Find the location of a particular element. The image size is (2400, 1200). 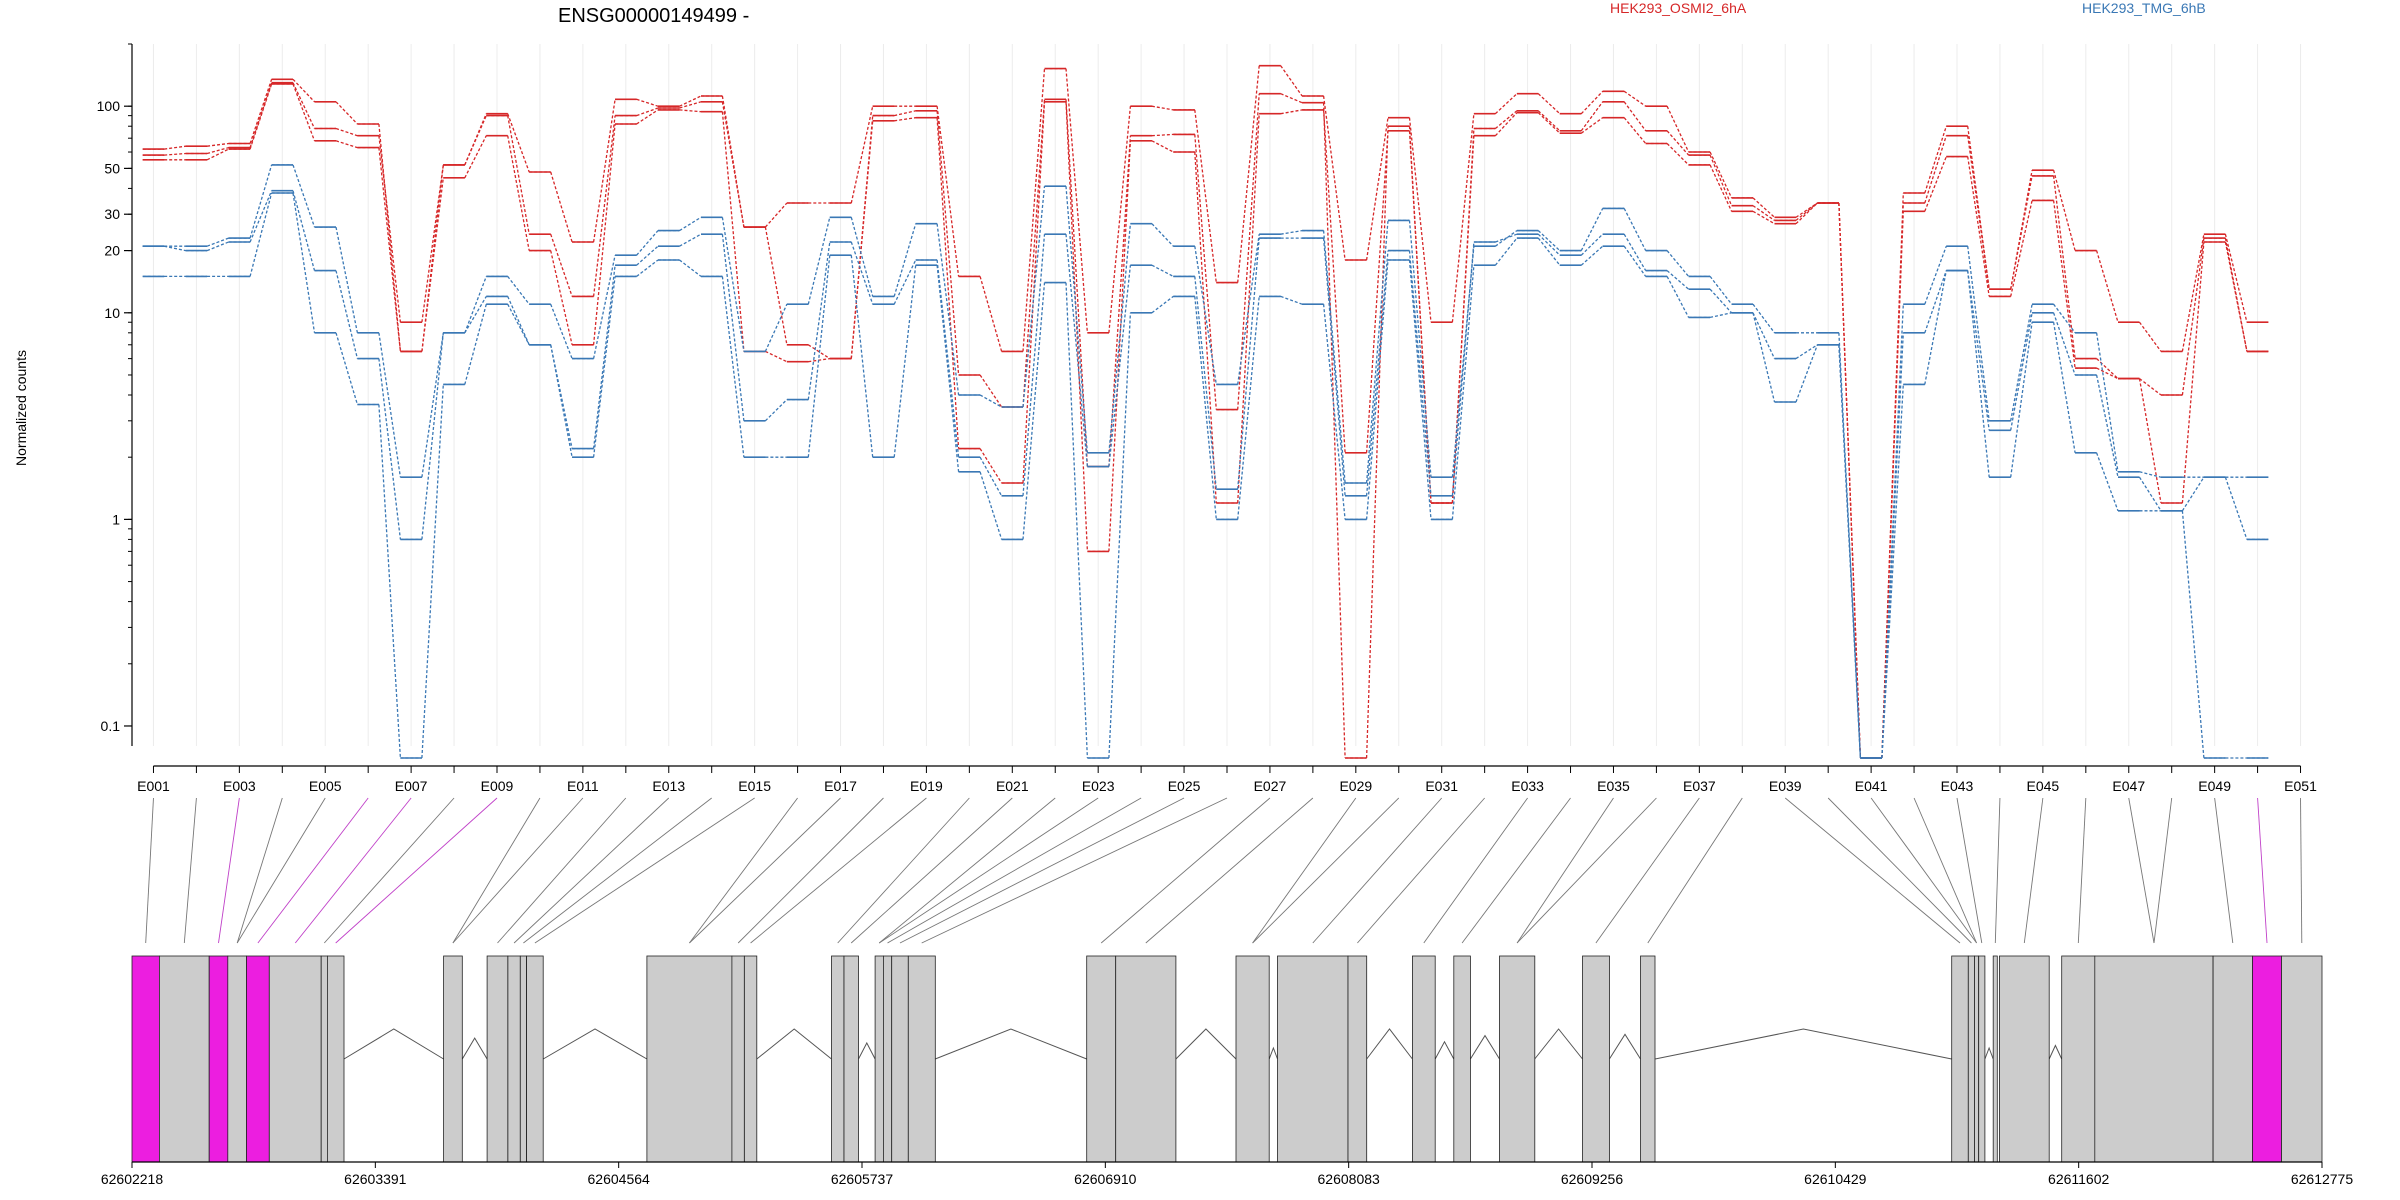

x-tick-label: E031 is located at coordinates (1441, 786).